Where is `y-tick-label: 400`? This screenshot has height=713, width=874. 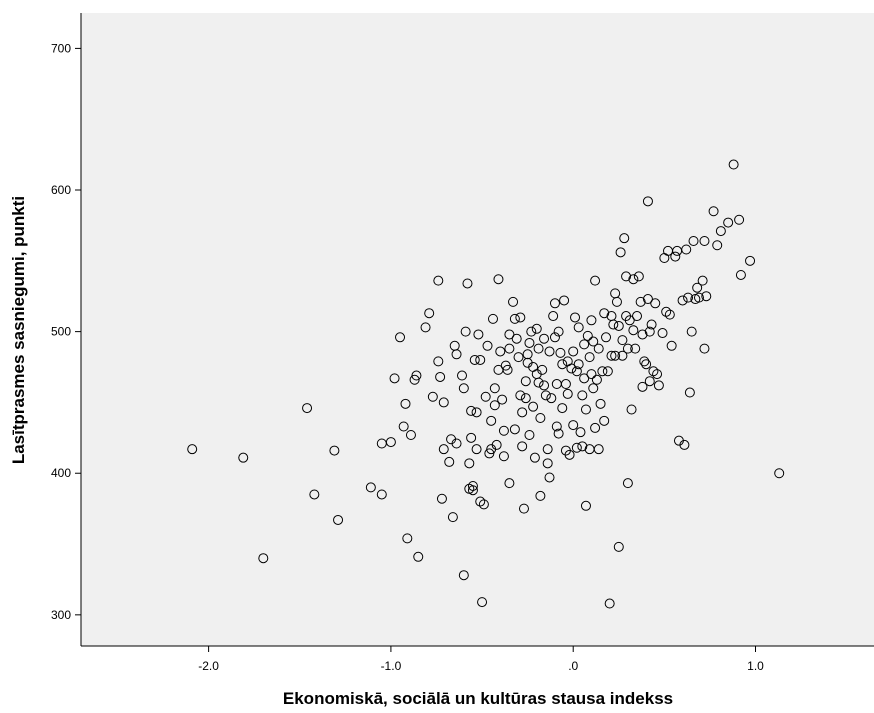 y-tick-label: 400 is located at coordinates (61, 473).